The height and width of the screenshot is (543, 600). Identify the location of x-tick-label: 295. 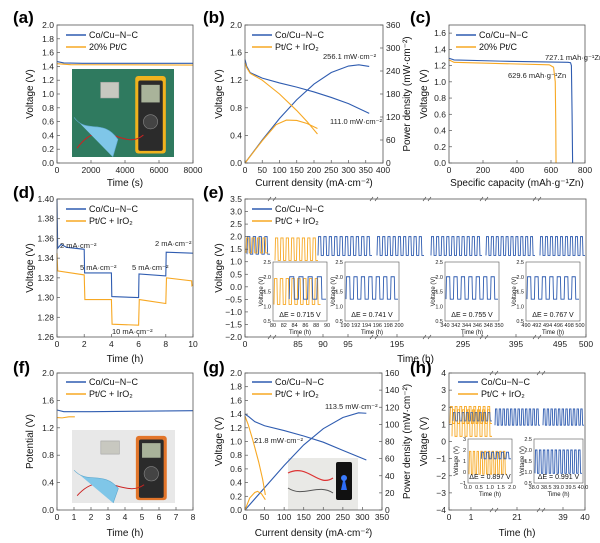
(463, 344).